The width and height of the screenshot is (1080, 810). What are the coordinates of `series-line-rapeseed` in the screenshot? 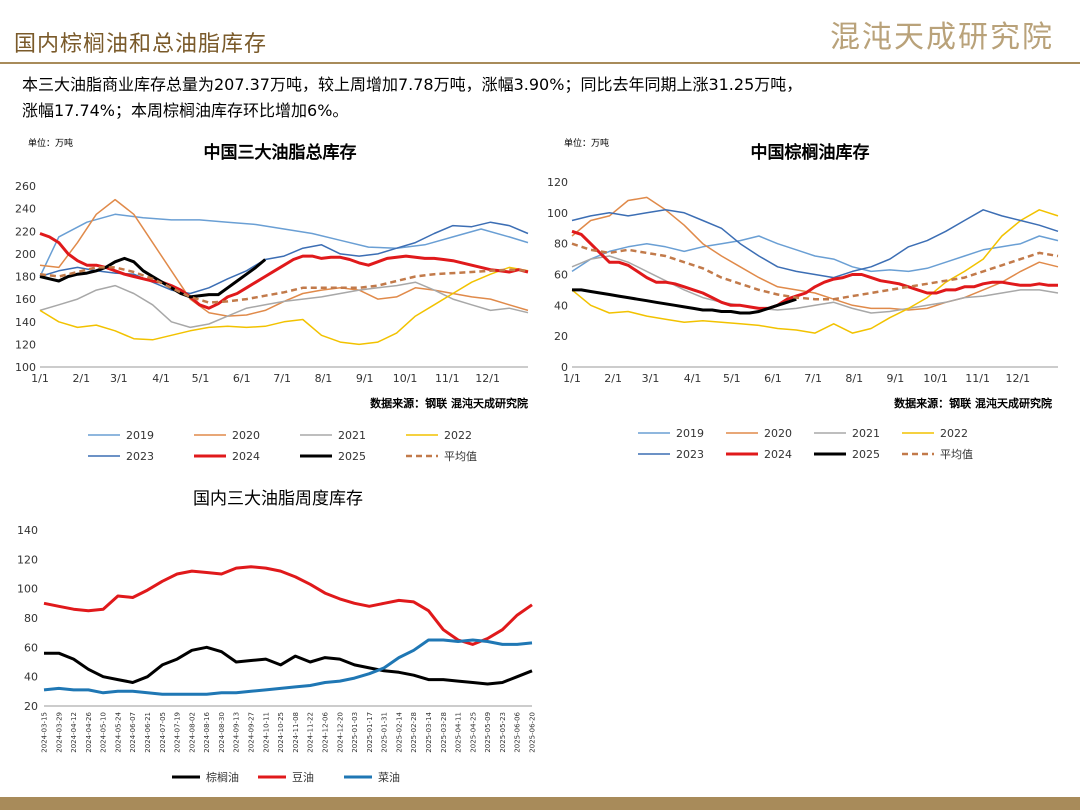 It's located at (288, 667).